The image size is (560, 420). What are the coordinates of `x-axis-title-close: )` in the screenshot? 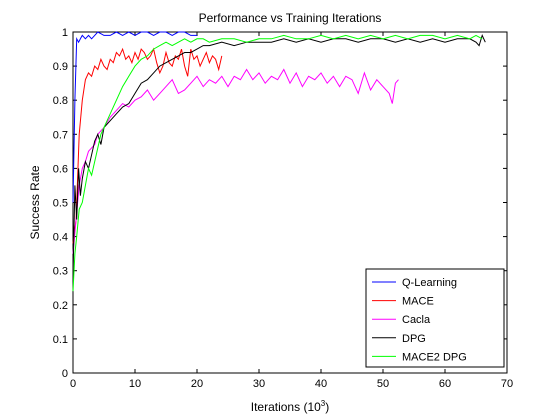 It's located at (327, 407).